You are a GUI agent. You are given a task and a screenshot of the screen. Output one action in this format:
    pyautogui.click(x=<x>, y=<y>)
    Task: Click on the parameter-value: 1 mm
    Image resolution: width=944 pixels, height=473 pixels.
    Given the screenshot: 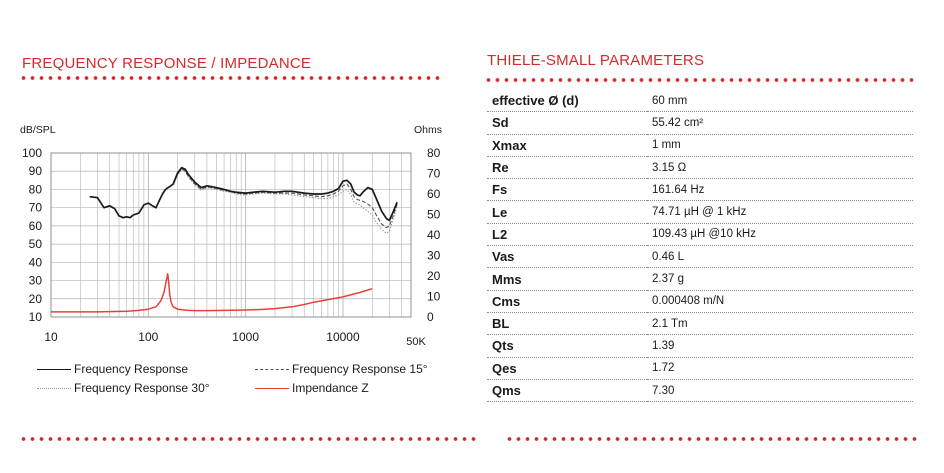 What is the action you would take?
    pyautogui.click(x=780, y=145)
    